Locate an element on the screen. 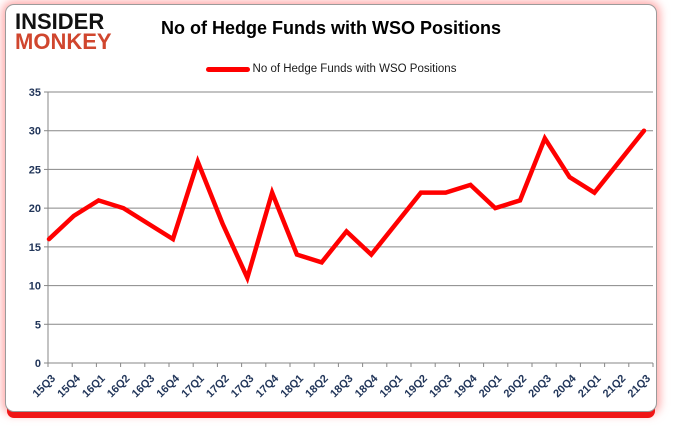  chart-title: No of Hedge Funds with WSO Positions is located at coordinates (331, 28).